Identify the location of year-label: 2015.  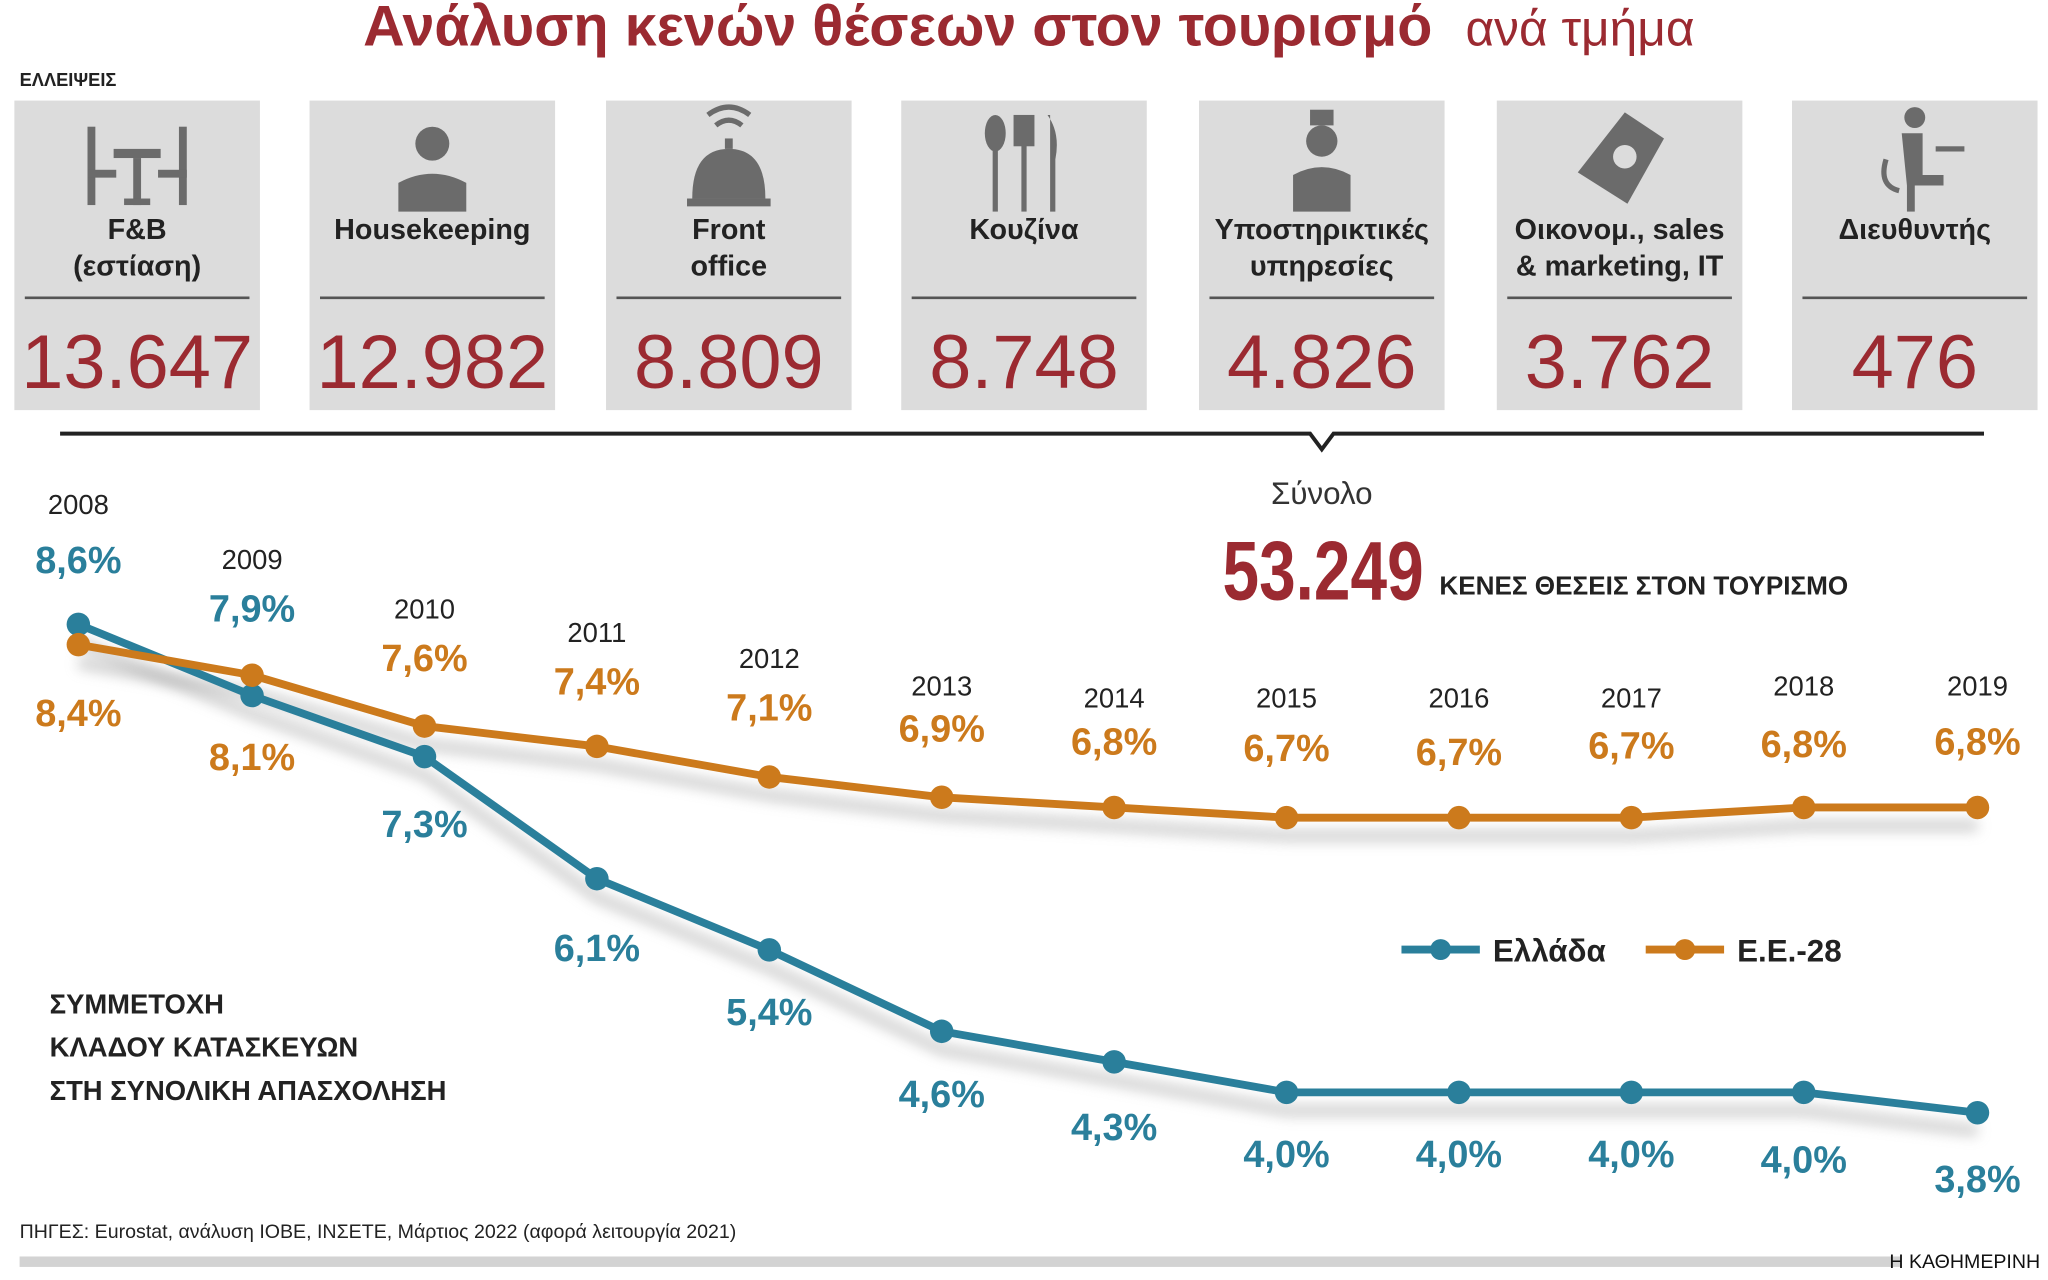
(1286, 697).